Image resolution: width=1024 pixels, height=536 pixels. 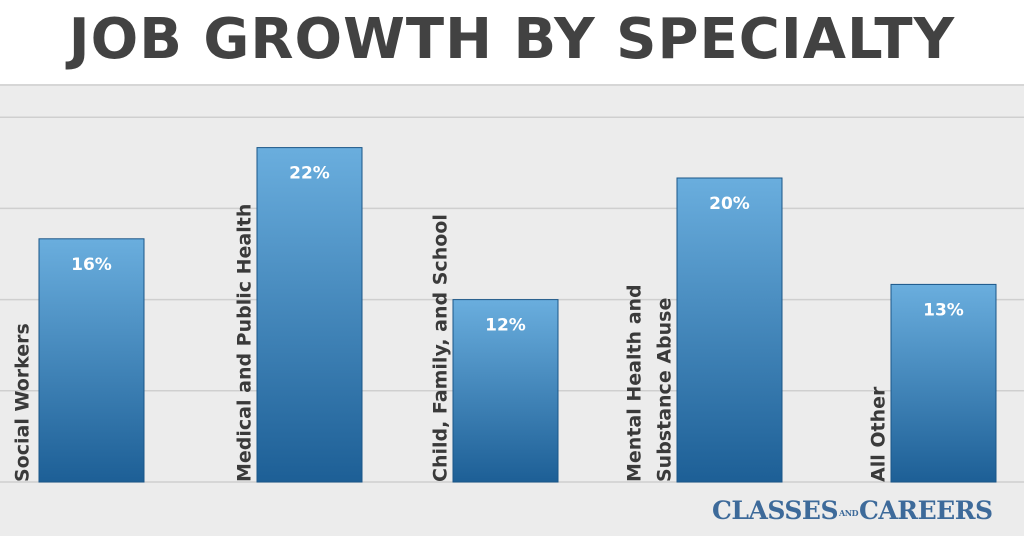 What do you see at coordinates (309, 174) in the screenshot?
I see `bar-value-label: 22%` at bounding box center [309, 174].